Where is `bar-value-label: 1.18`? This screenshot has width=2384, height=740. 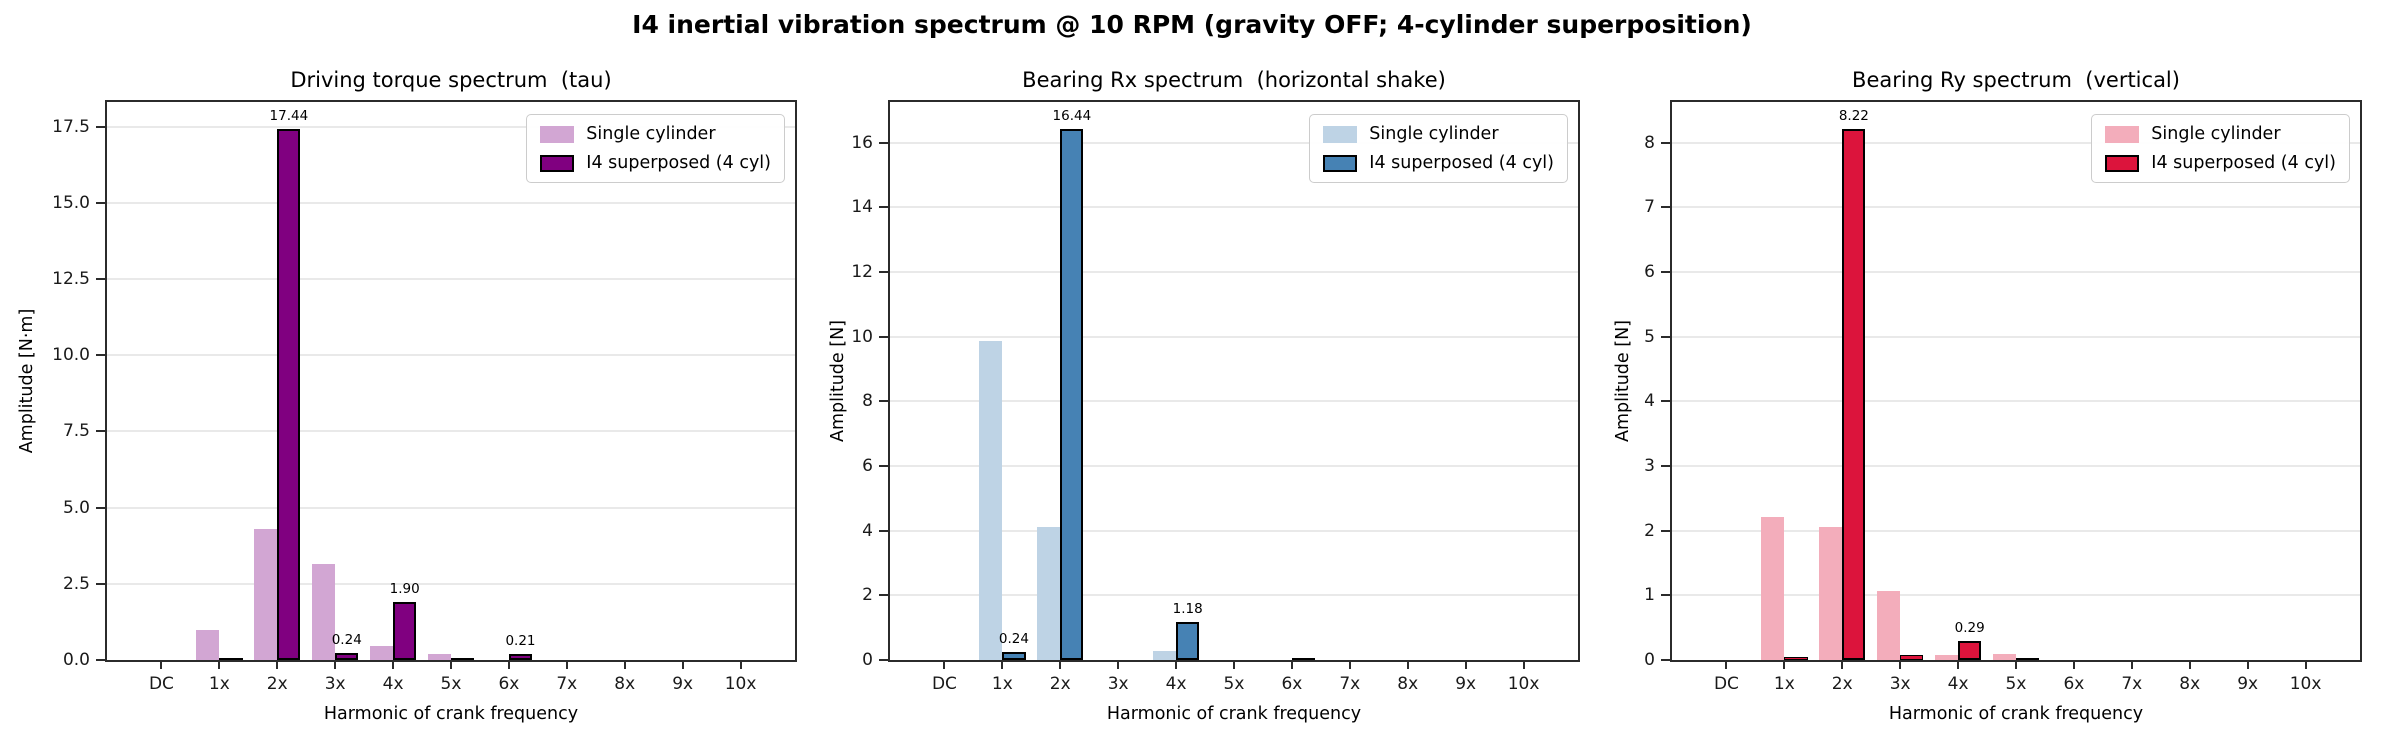 bar-value-label: 1.18 is located at coordinates (1187, 608).